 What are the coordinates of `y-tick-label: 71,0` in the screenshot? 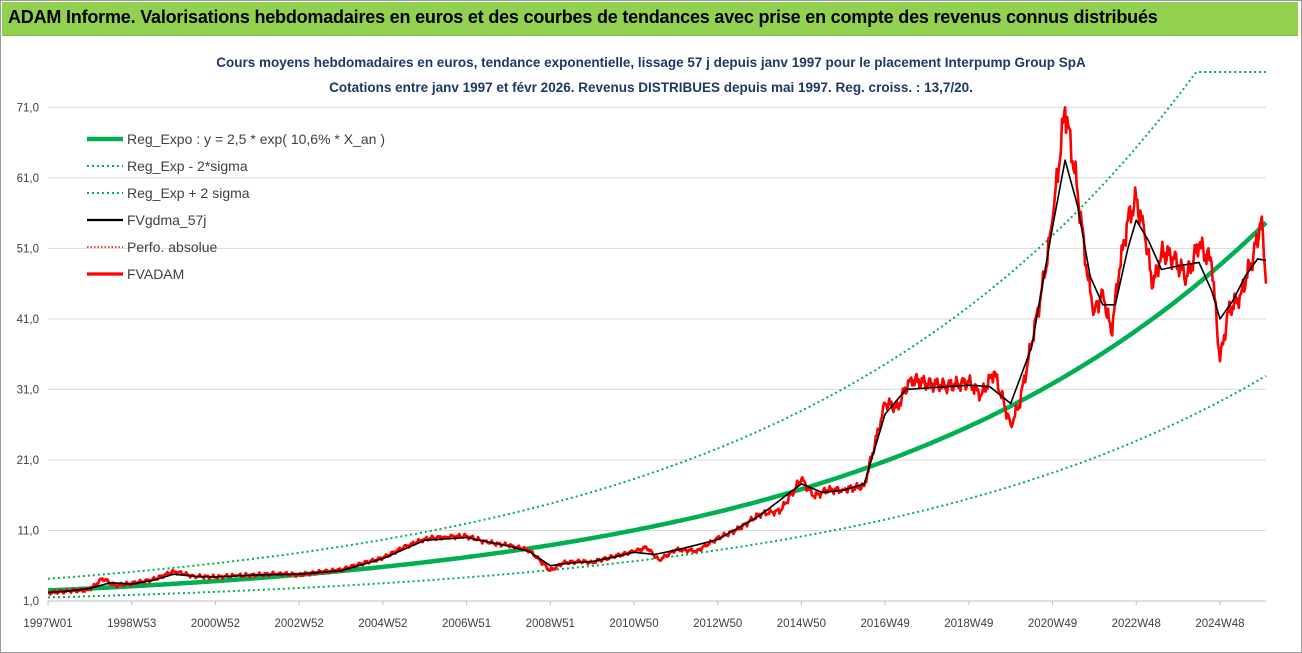 It's located at (28, 108).